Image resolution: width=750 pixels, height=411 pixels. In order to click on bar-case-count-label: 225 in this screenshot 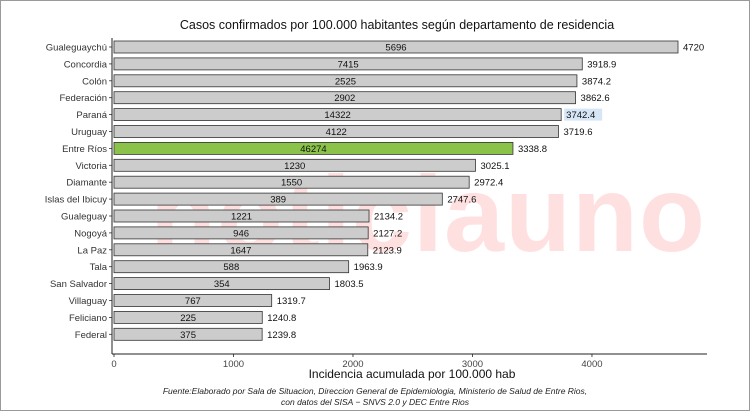, I will do `click(188, 318)`.